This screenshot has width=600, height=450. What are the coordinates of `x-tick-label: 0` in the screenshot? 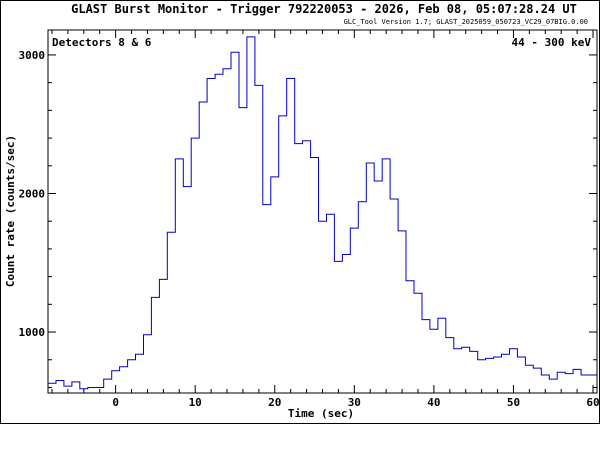 It's located at (115, 402).